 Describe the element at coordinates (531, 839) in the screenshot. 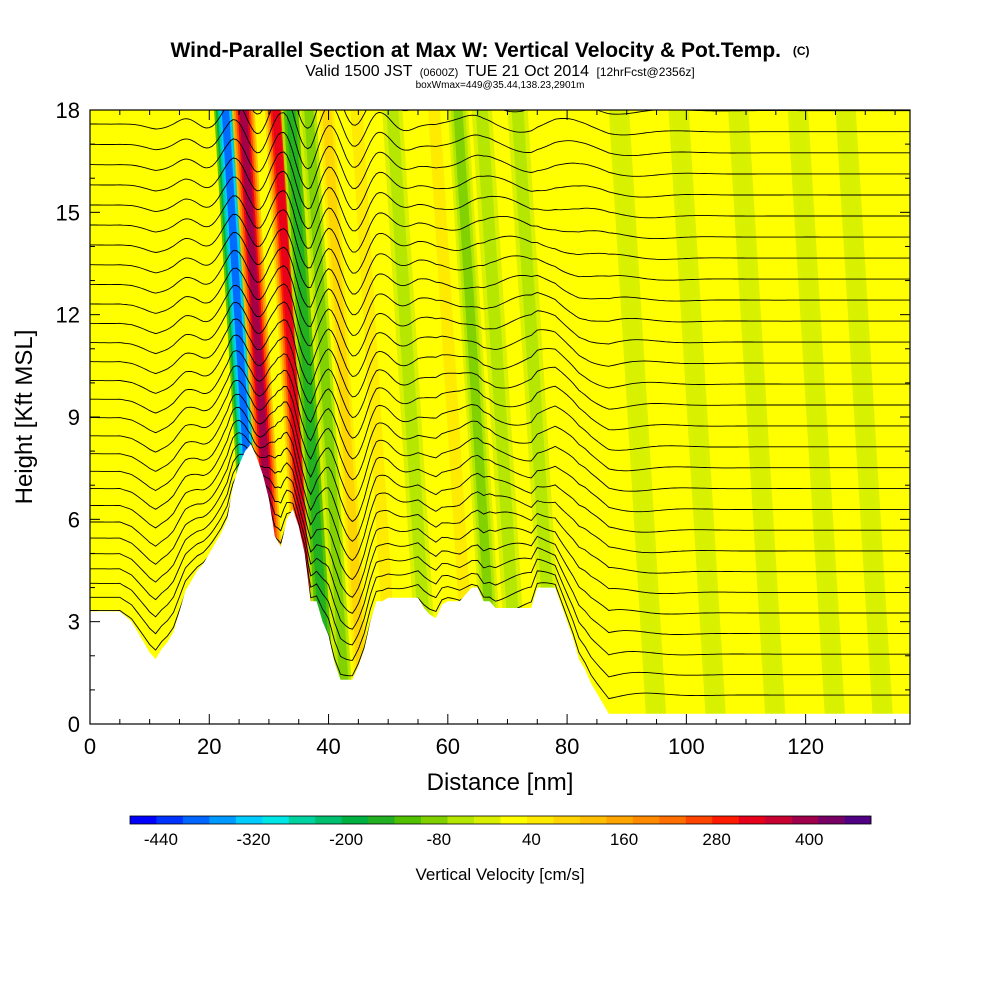

I see `colorbar-tick-label: 40` at that location.